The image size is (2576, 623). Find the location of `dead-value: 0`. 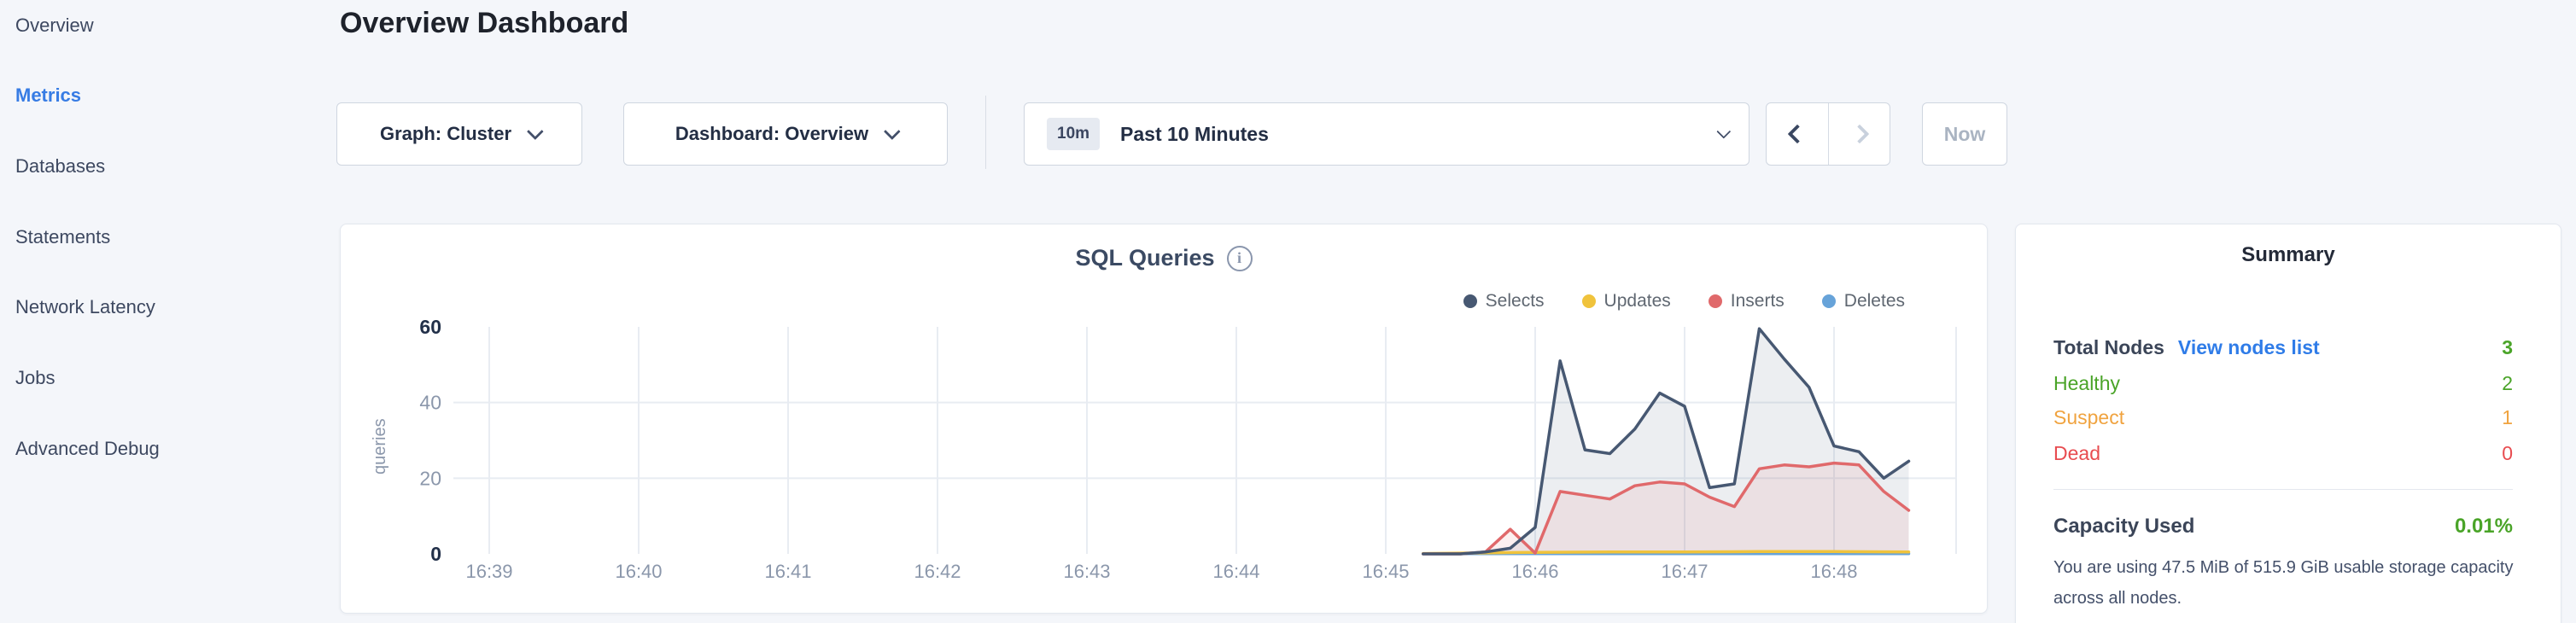

dead-value: 0 is located at coordinates (2507, 452).